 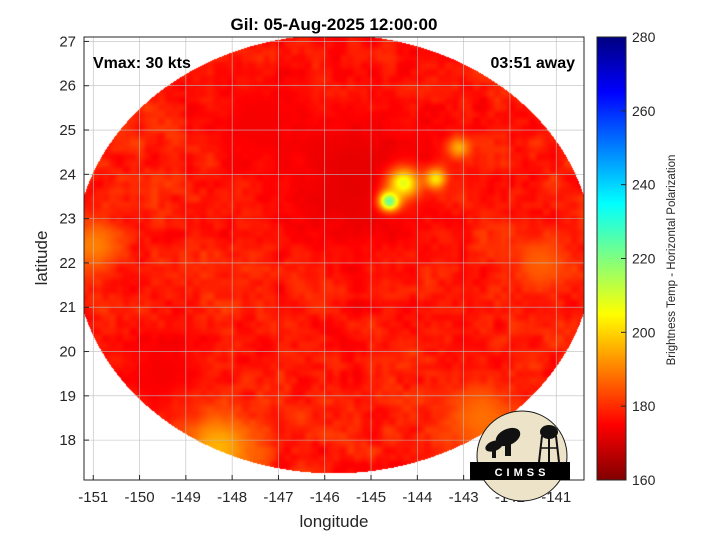 What do you see at coordinates (67, 307) in the screenshot?
I see `y-tick-label: 21` at bounding box center [67, 307].